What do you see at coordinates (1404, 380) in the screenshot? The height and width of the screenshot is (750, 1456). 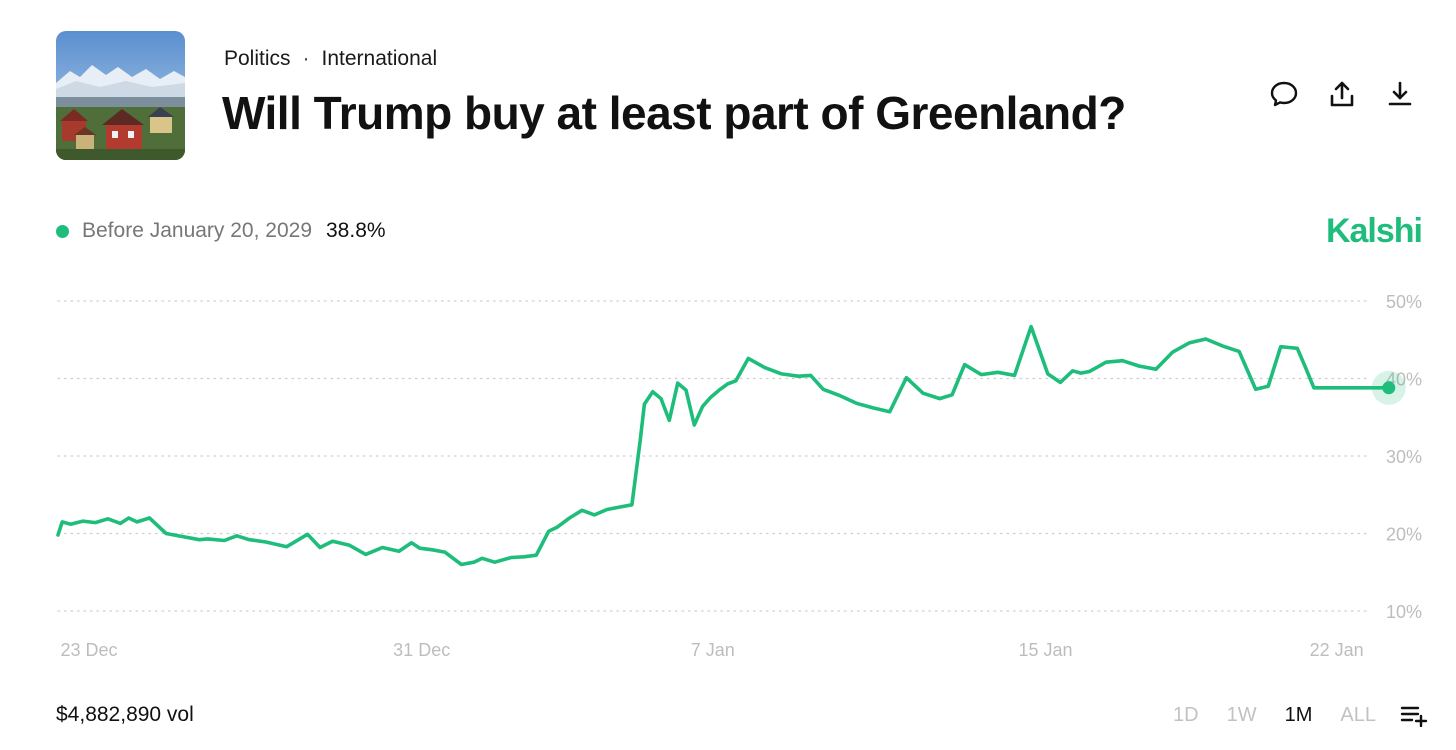 I see `y-tick-label: 40%` at bounding box center [1404, 380].